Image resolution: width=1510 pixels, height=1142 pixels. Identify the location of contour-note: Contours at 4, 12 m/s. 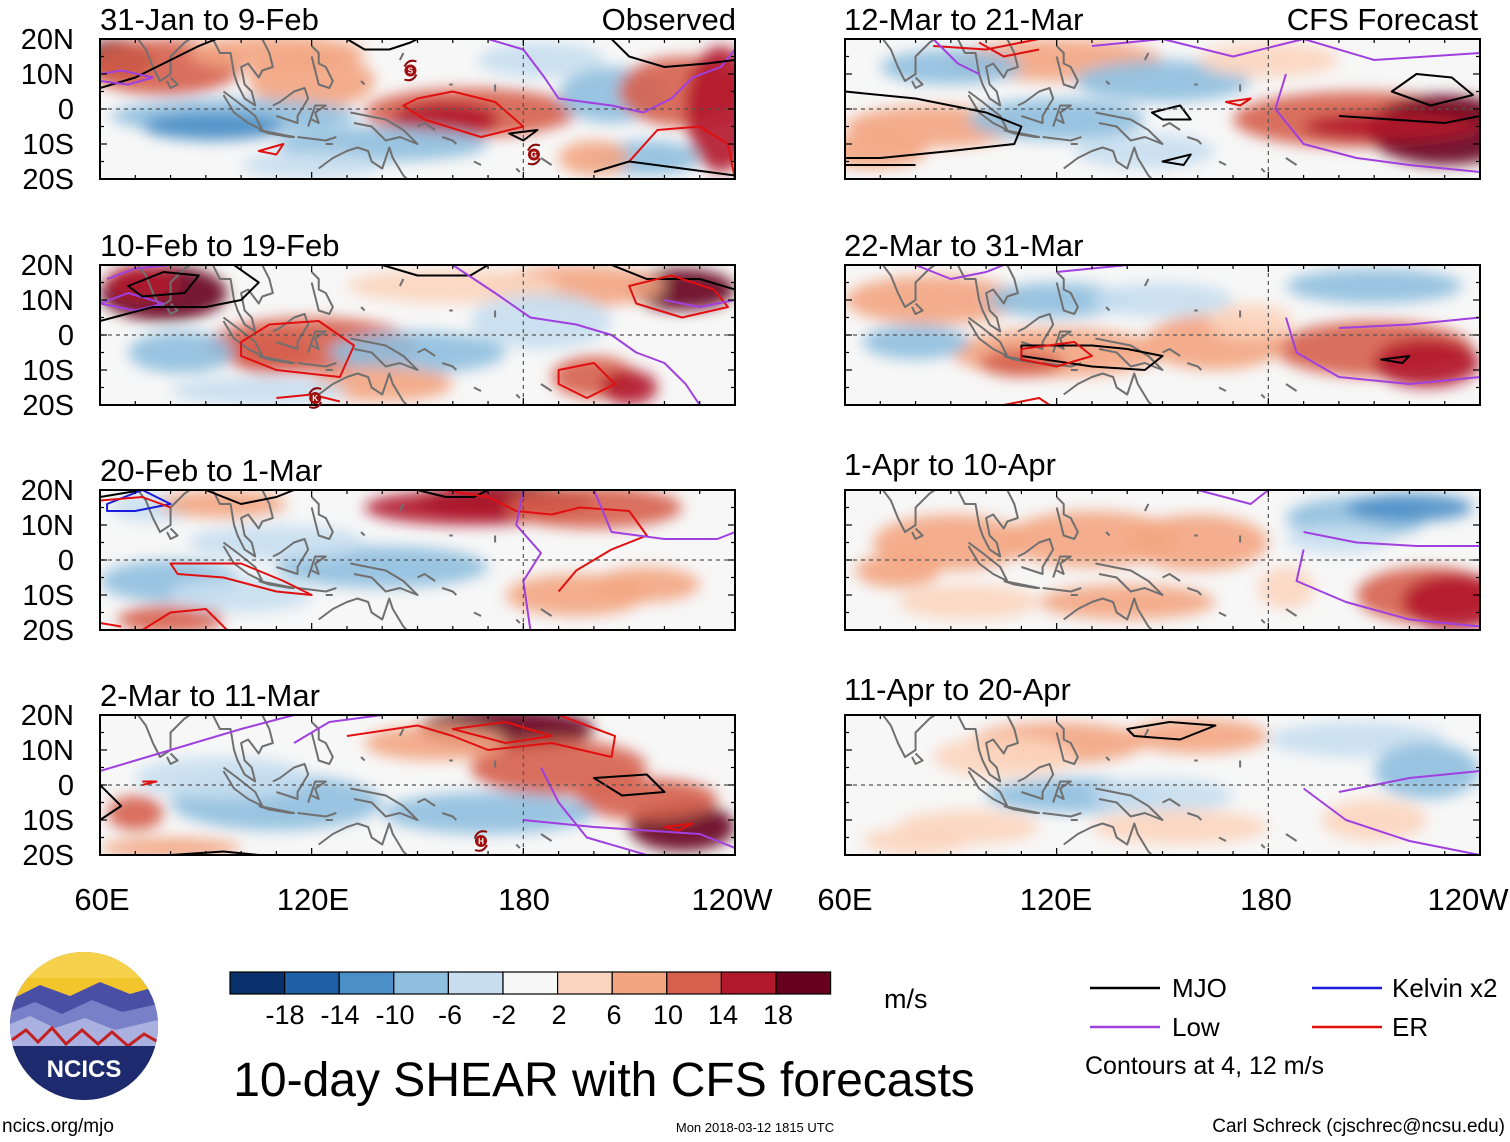
(1204, 1066).